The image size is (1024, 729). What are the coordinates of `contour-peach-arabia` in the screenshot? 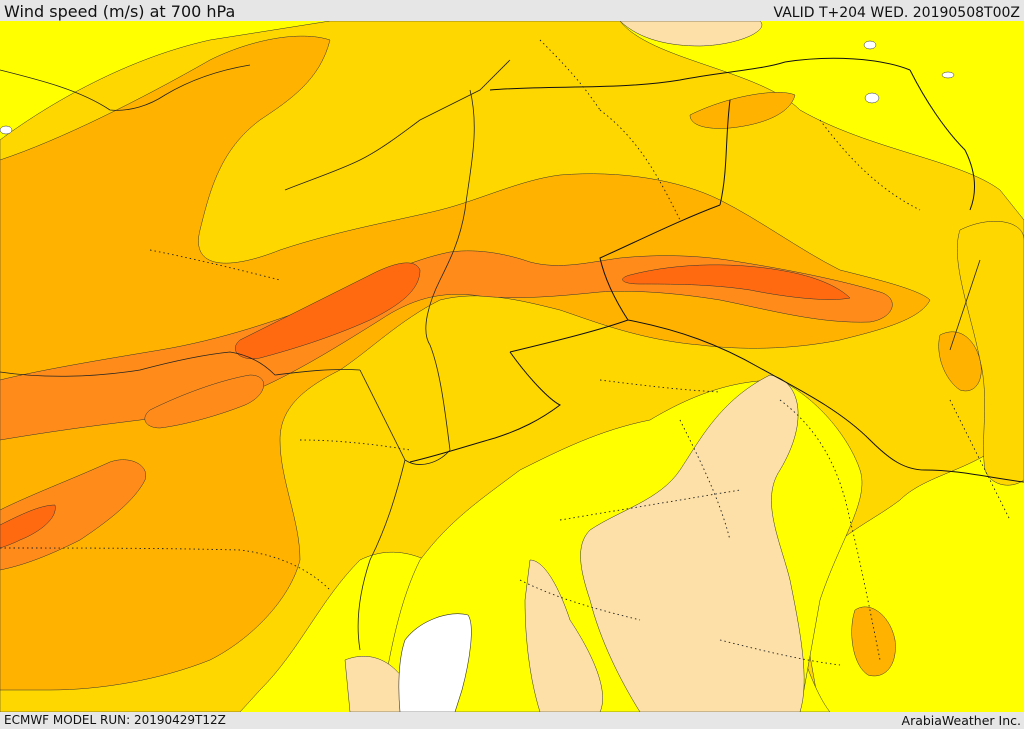 It's located at (692, 543).